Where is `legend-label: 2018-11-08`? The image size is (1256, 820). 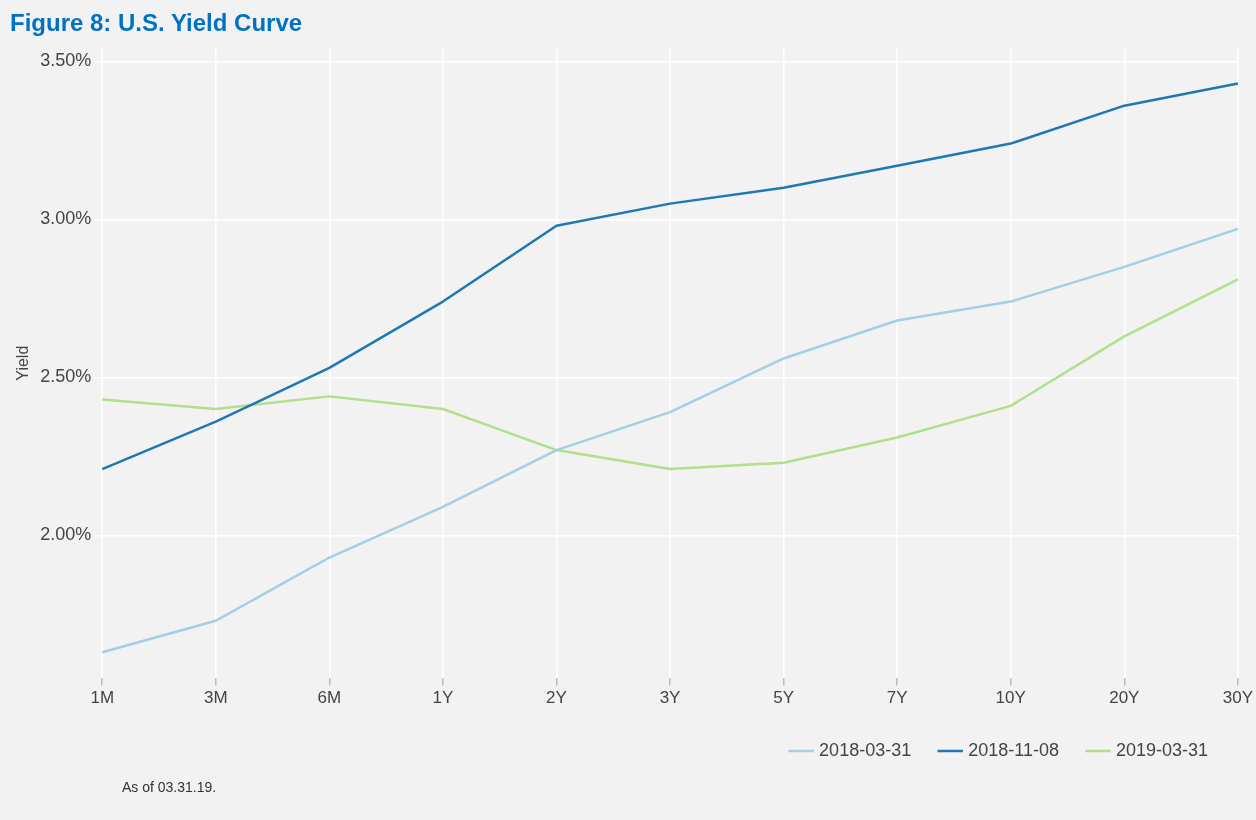 legend-label: 2018-11-08 is located at coordinates (1013, 749).